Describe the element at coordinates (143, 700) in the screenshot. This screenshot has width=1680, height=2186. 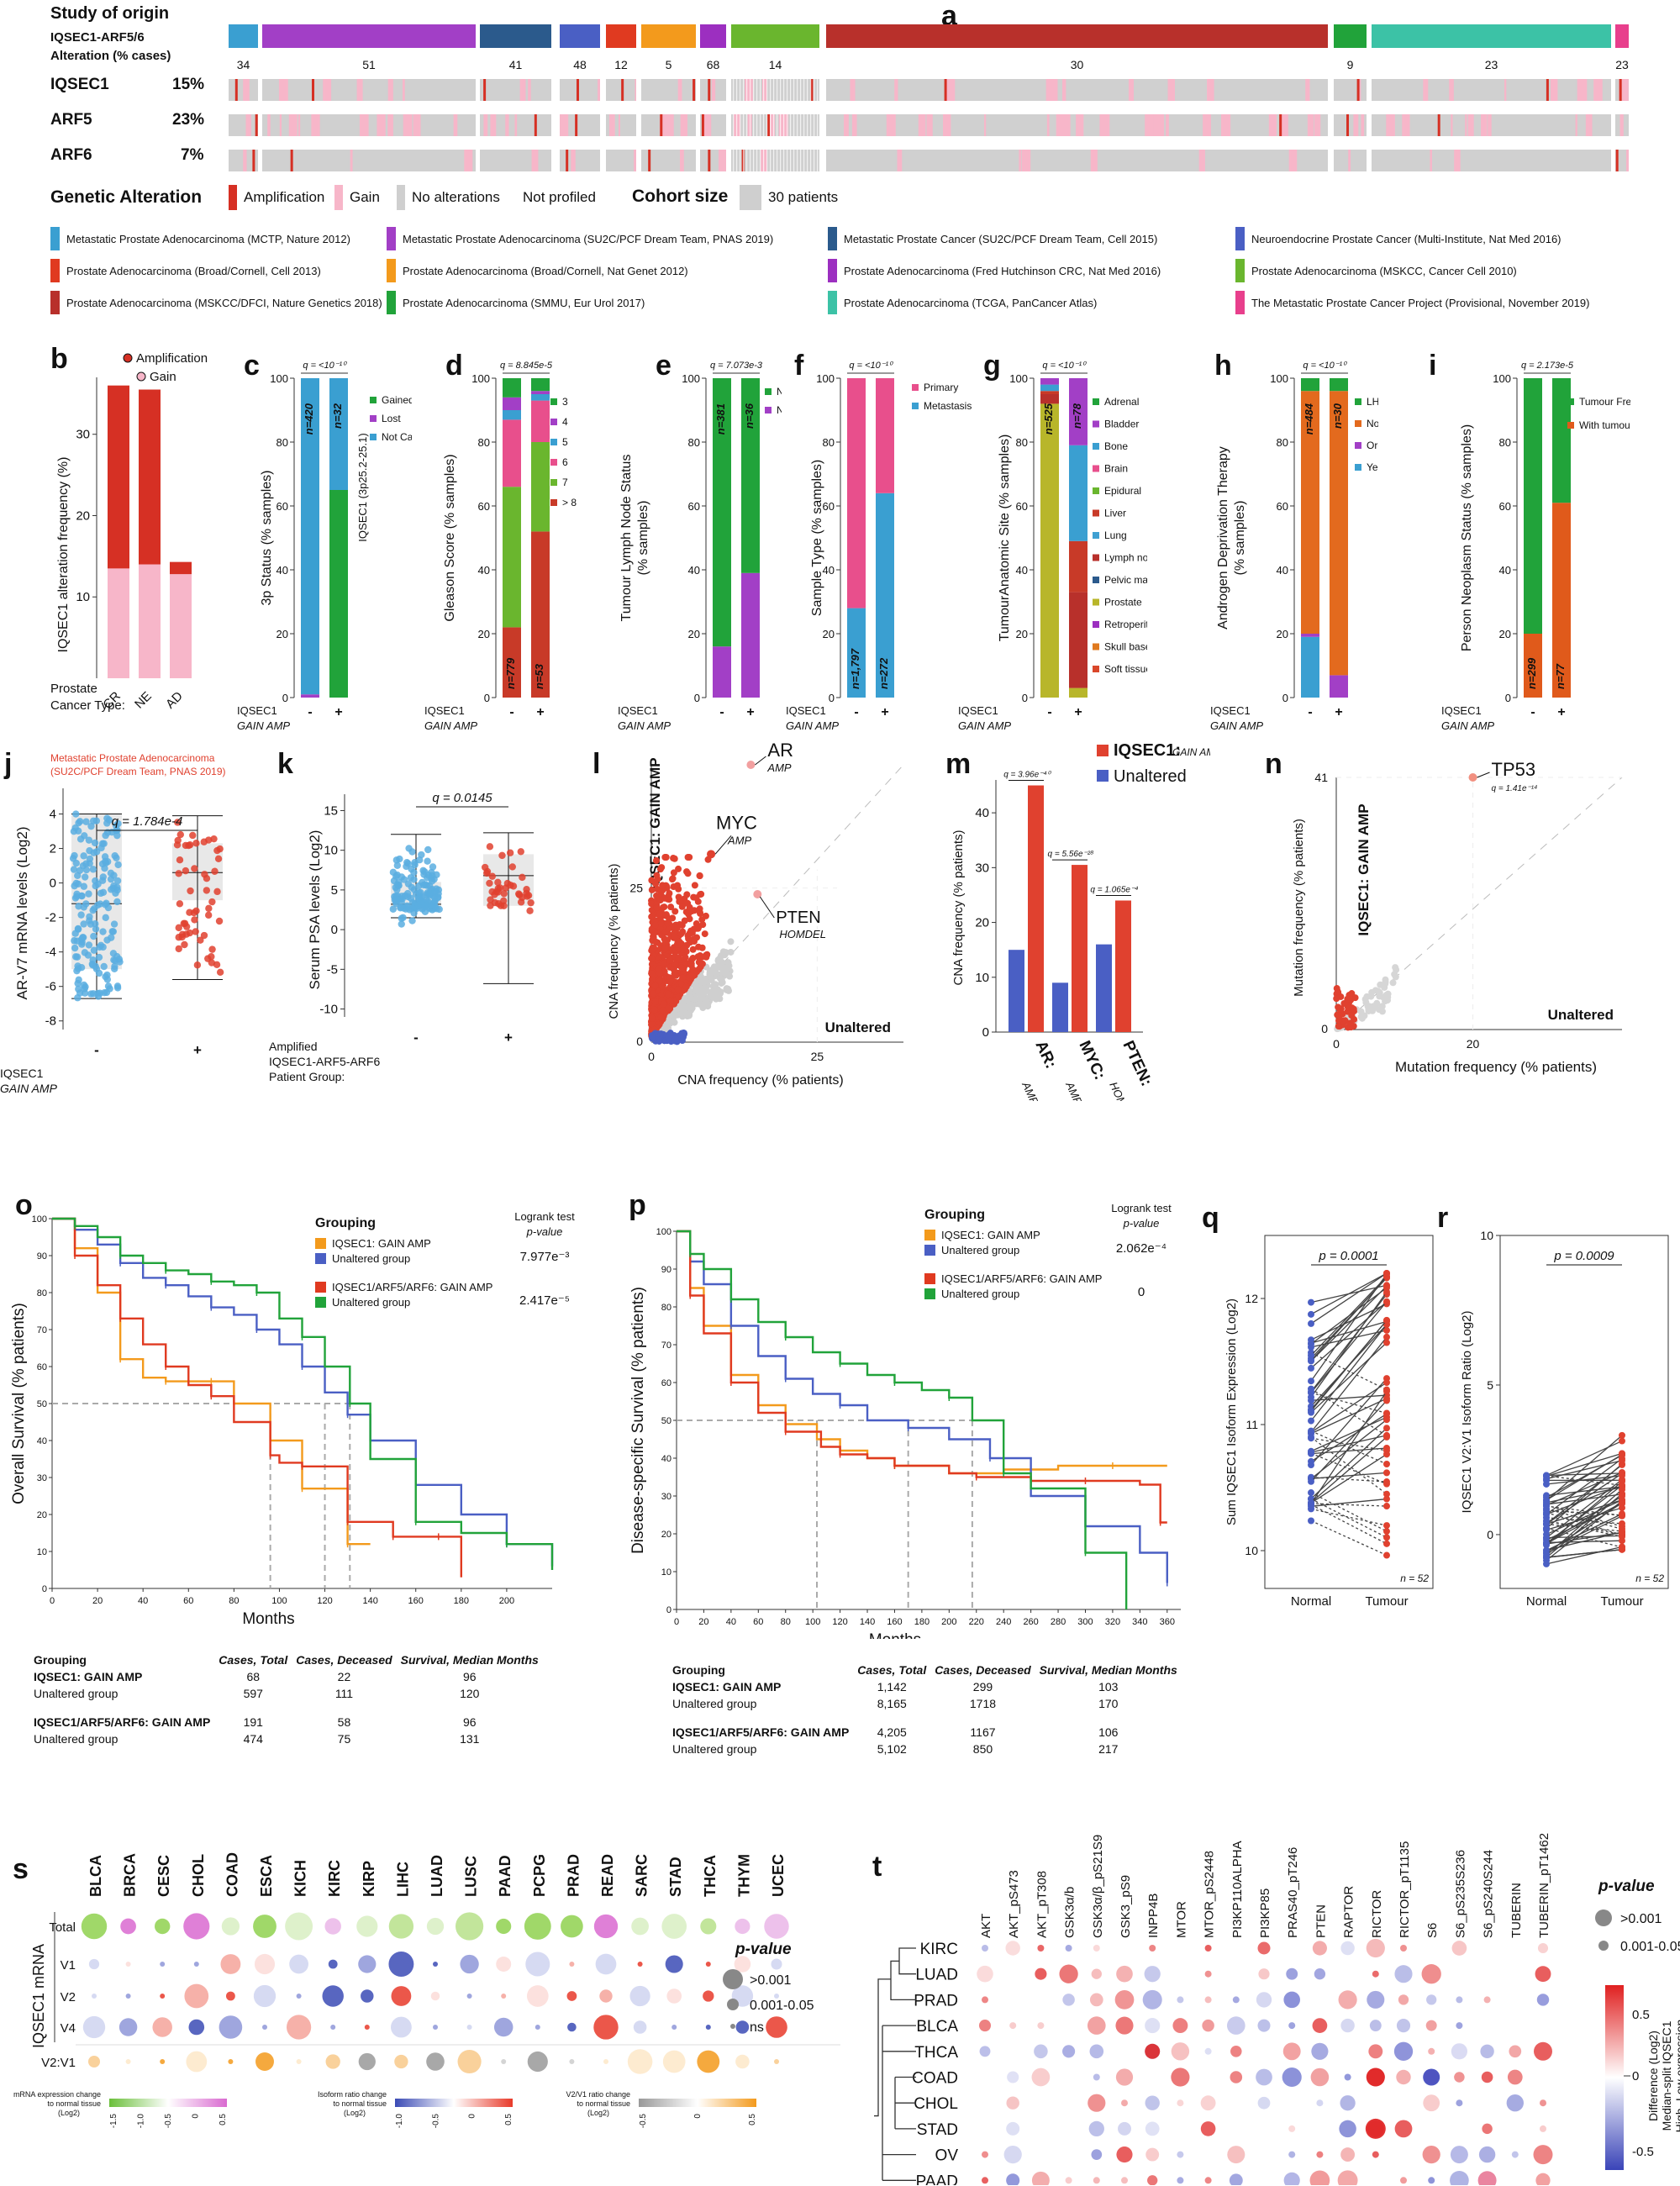
I see `b-xtick-label: NE` at that location.